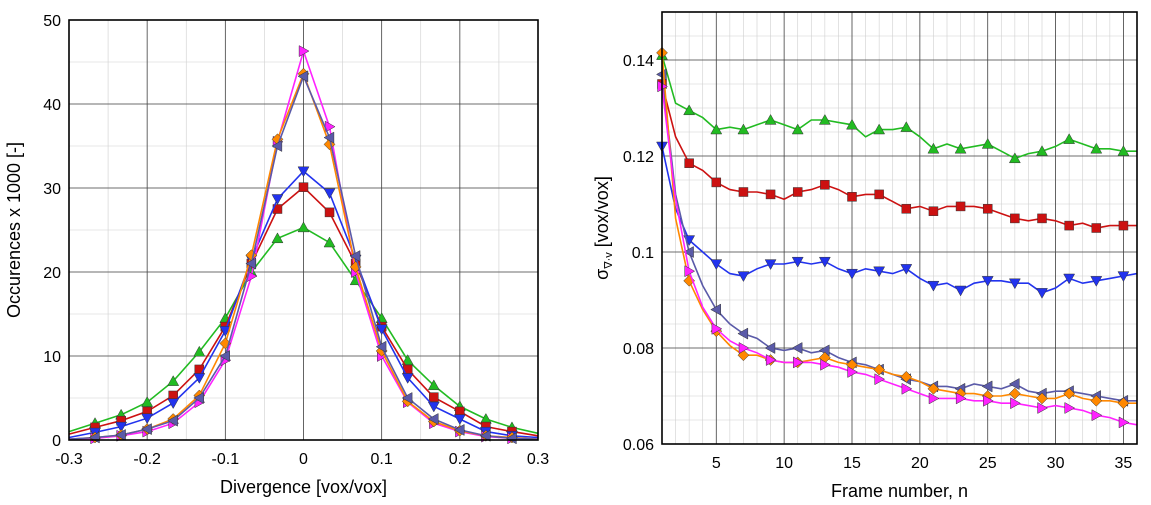 The image size is (1151, 505). I want to click on y-tick-label: 20, so click(52, 273).